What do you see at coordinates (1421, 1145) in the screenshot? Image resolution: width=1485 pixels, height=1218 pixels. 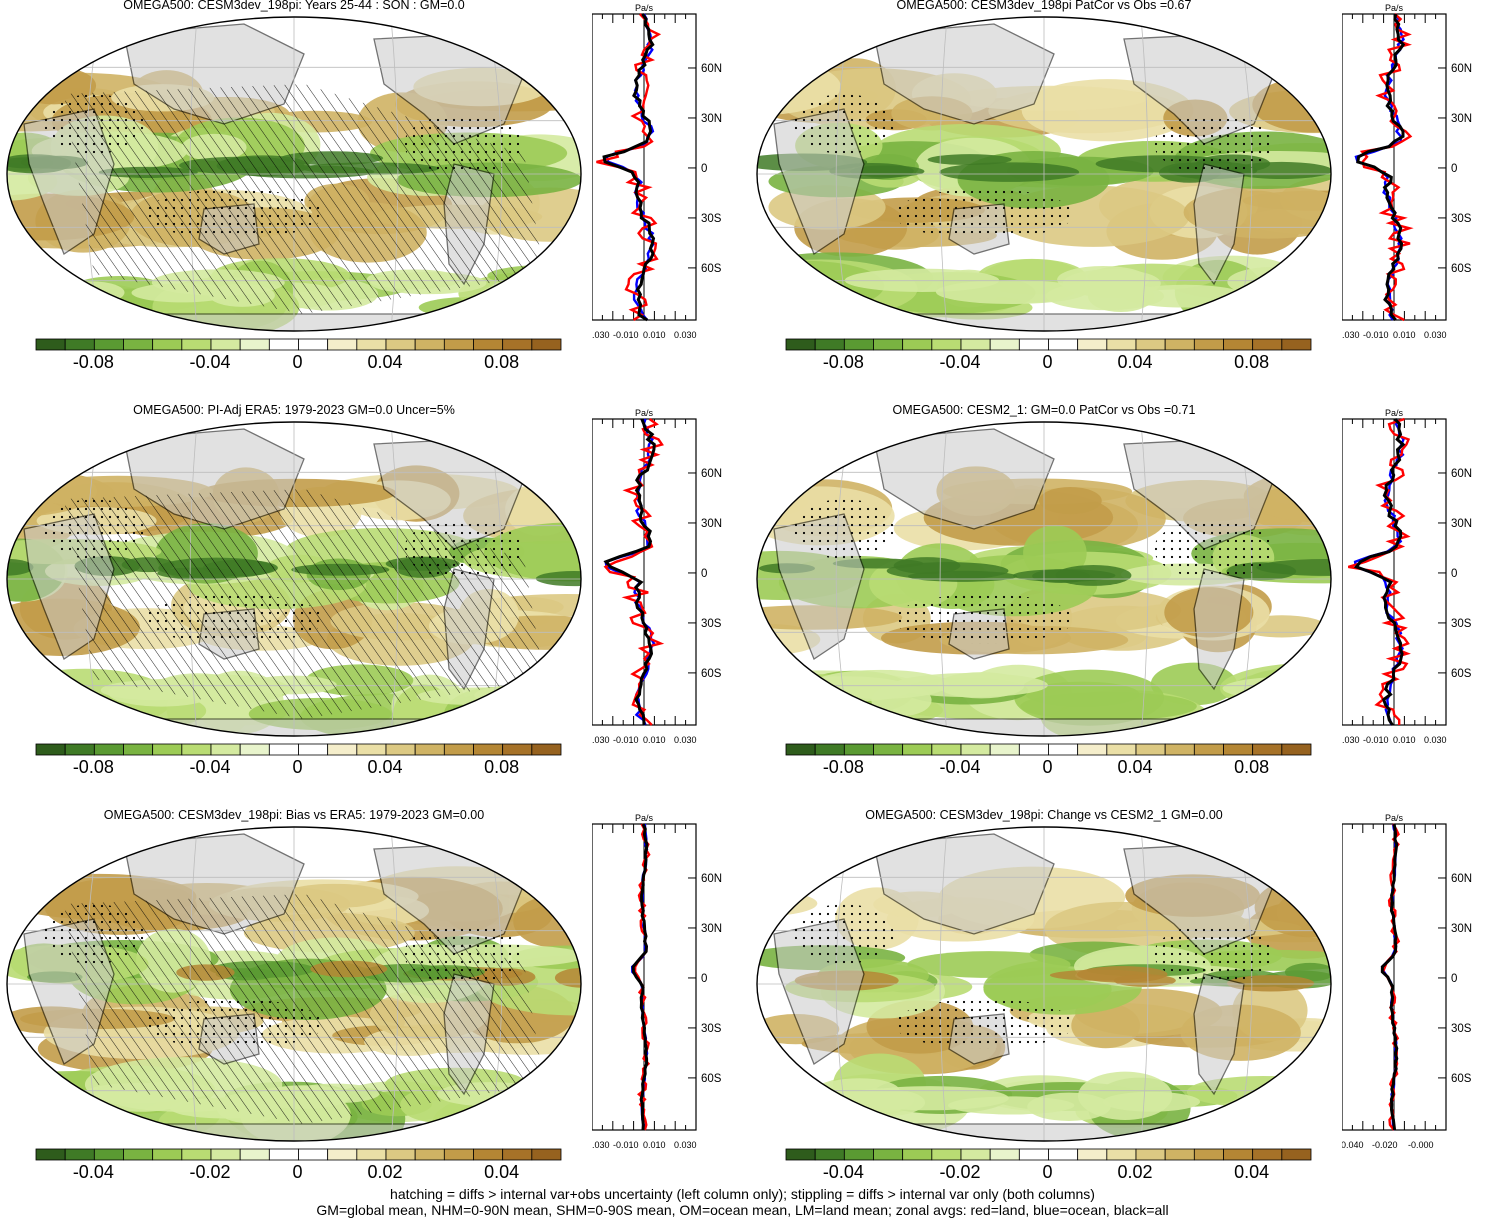 I see `profile-value-tick: -0.000` at bounding box center [1421, 1145].